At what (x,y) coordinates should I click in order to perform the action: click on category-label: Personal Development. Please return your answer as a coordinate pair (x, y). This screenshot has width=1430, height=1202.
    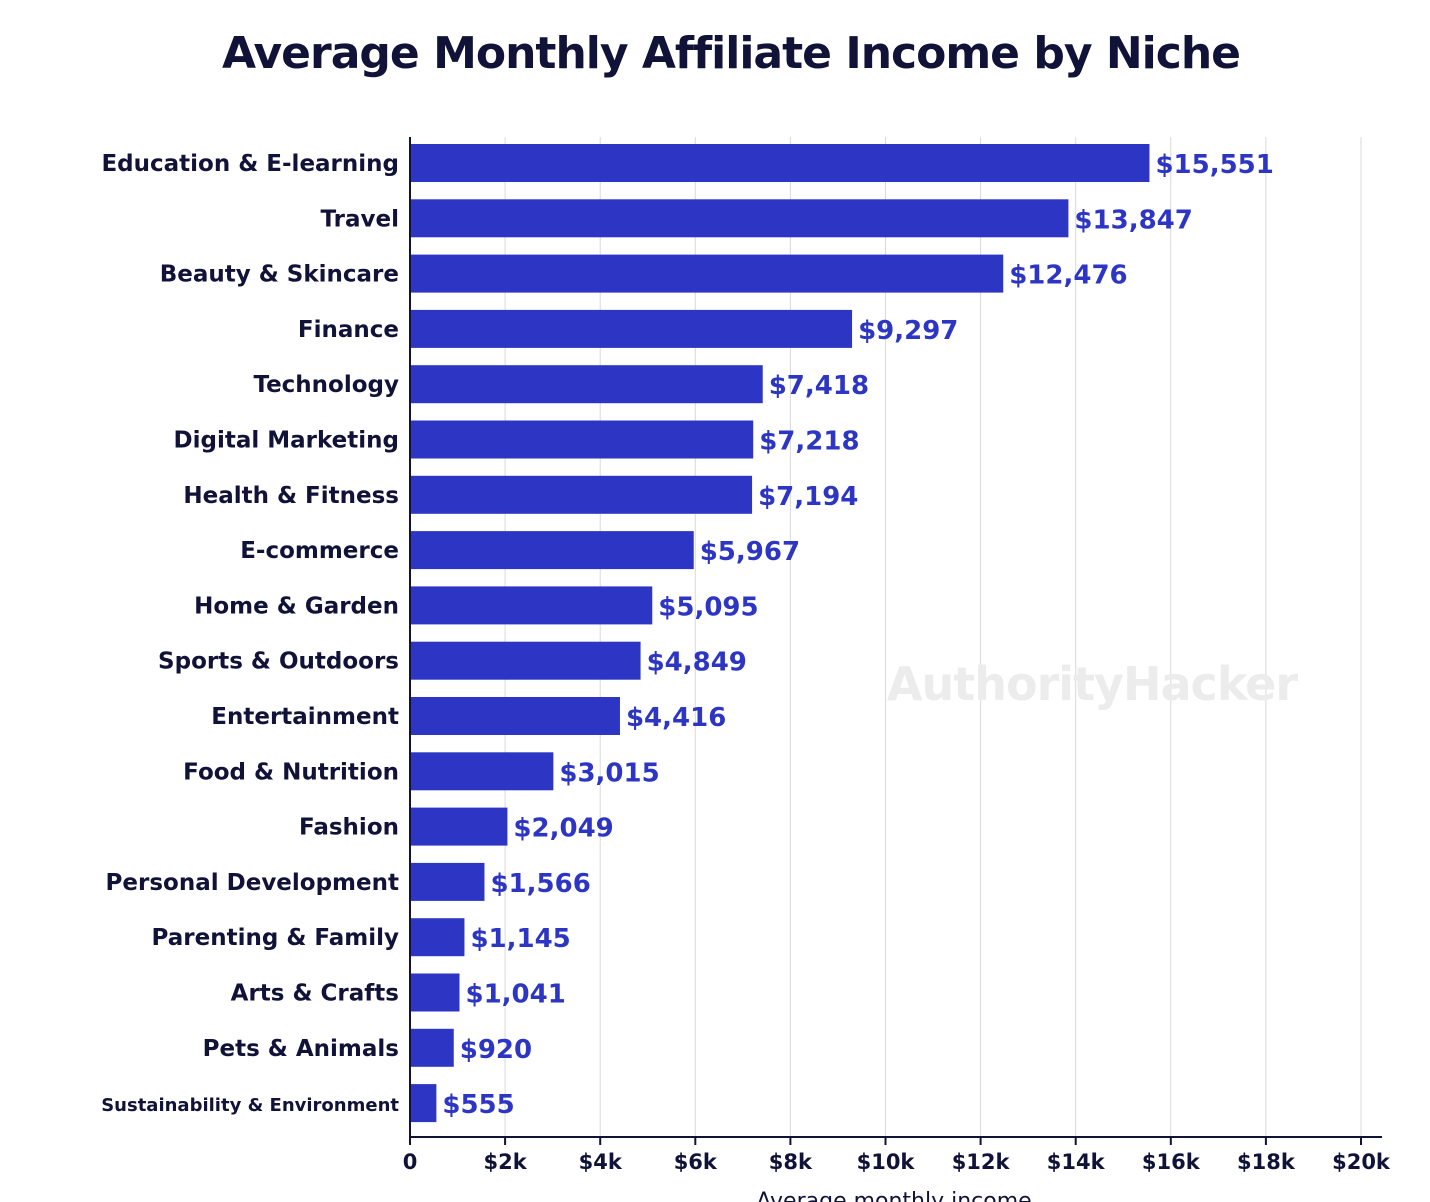
    Looking at the image, I should click on (252, 883).